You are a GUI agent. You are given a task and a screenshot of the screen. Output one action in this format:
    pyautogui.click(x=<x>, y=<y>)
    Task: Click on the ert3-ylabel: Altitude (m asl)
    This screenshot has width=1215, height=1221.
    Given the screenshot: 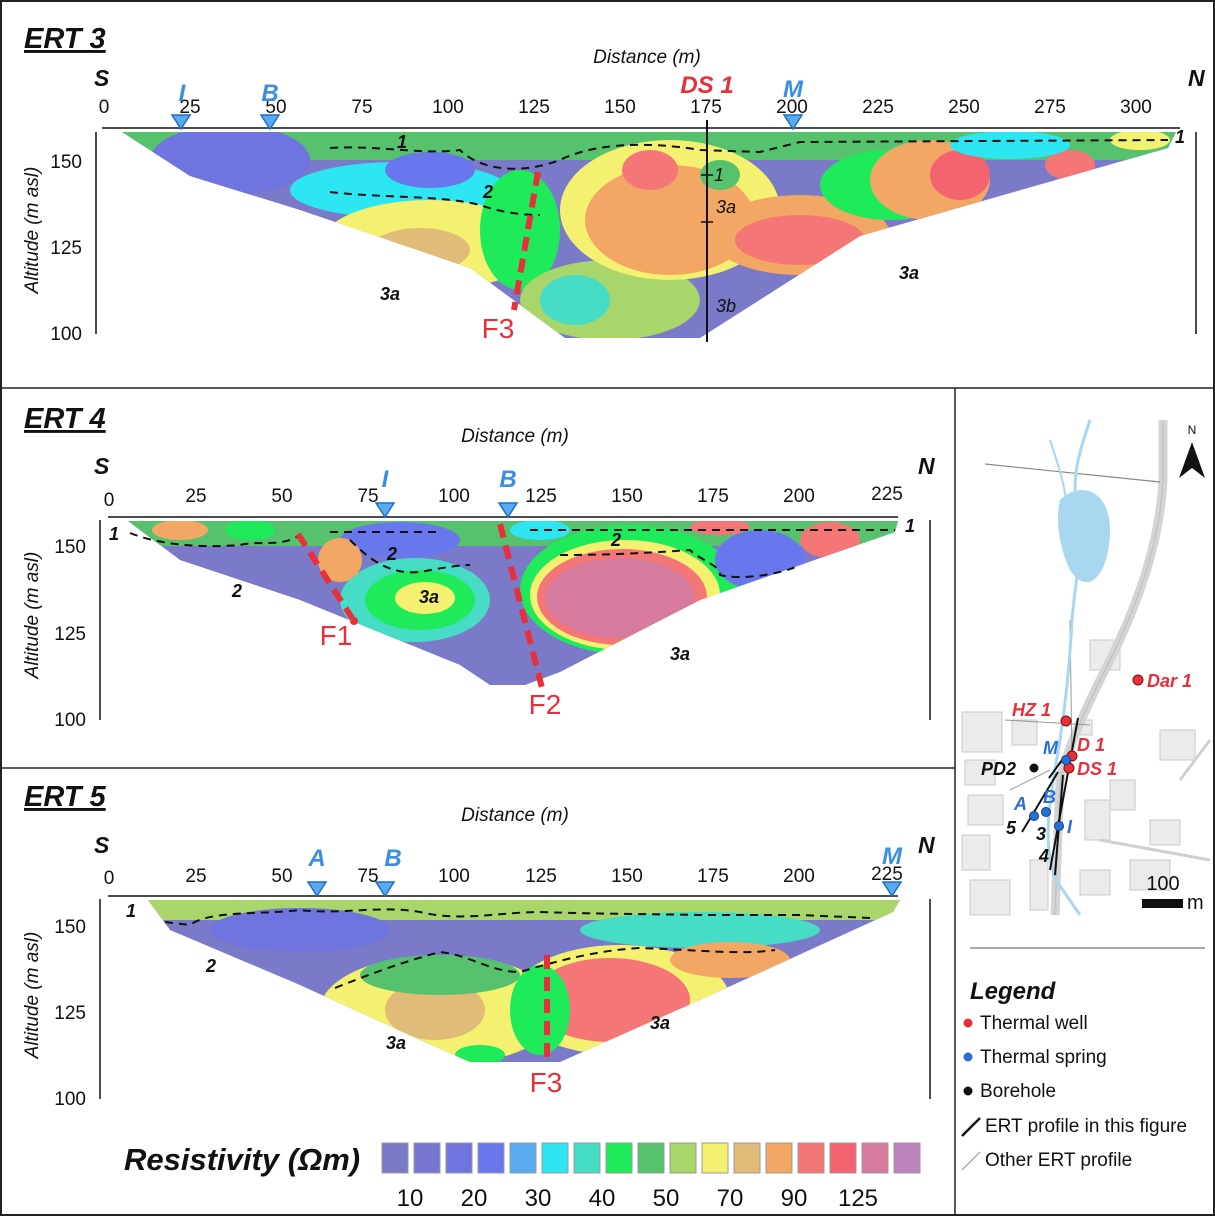 What is the action you would take?
    pyautogui.click(x=32, y=231)
    